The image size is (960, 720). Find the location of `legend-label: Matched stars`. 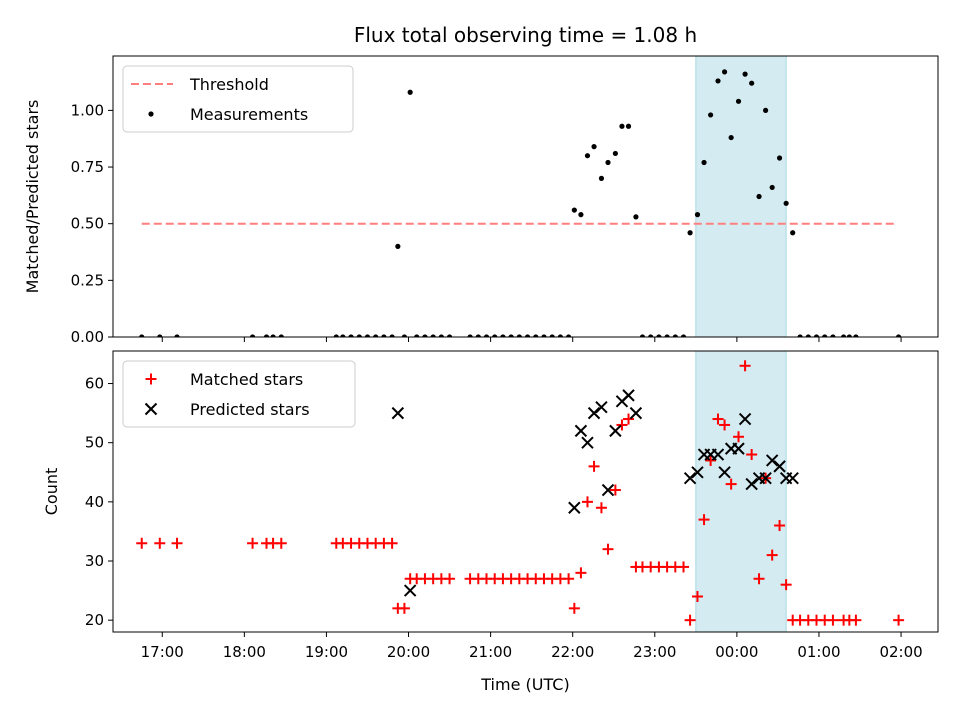

legend-label: Matched stars is located at coordinates (246, 379).